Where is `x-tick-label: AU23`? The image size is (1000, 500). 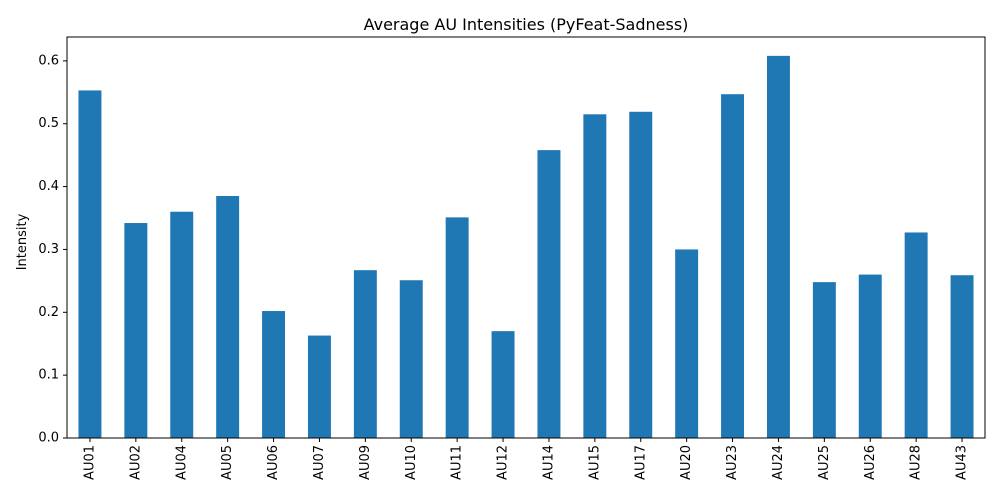 x-tick-label: AU23 is located at coordinates (732, 462).